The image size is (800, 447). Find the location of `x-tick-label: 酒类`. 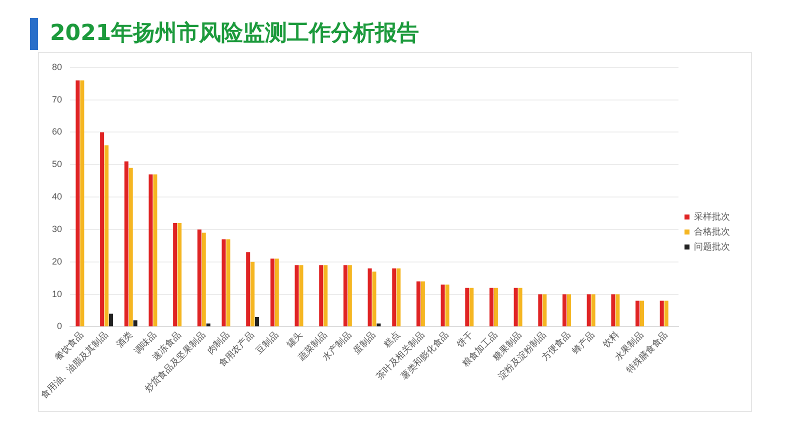

x-tick-label: 酒类 is located at coordinates (124, 340).